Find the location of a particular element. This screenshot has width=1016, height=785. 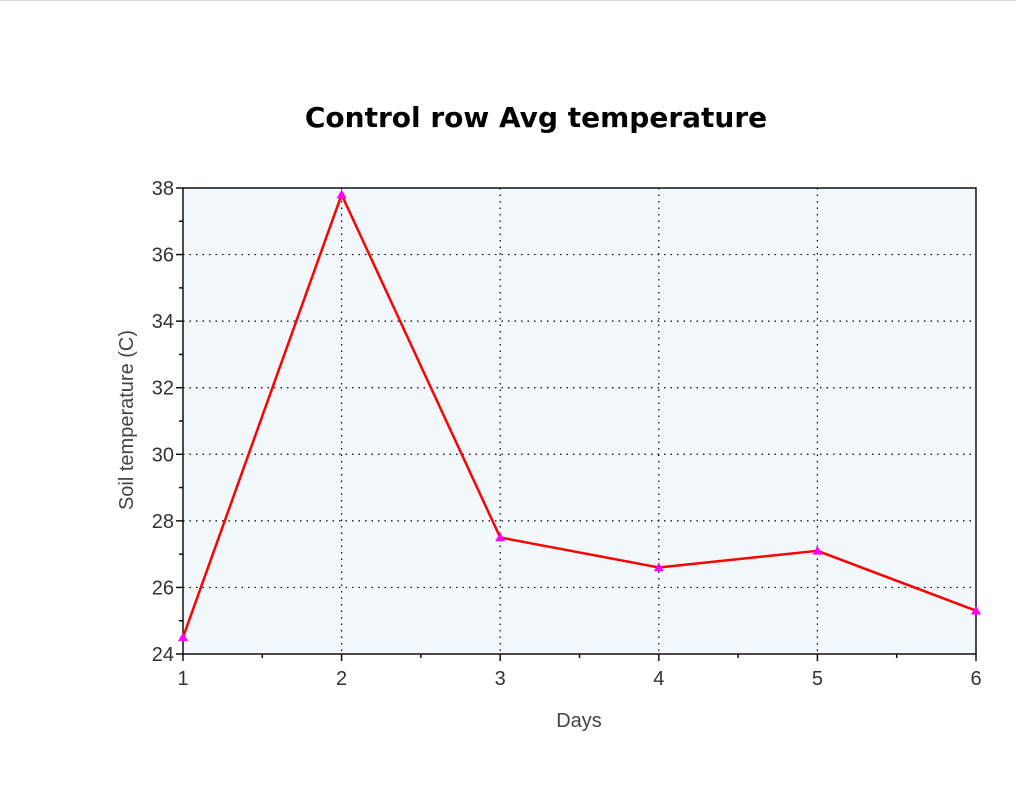

x-tick-label: 1 is located at coordinates (182, 679).